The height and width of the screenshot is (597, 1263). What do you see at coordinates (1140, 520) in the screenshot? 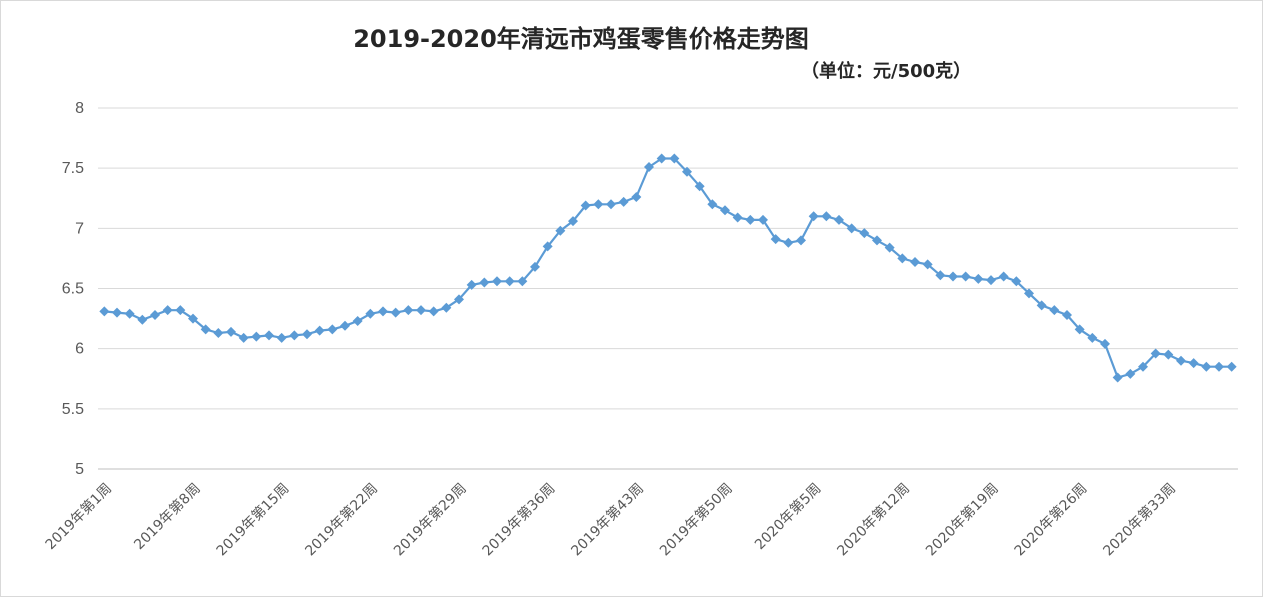
I see `x-tick-label: 2020年第33周` at bounding box center [1140, 520].